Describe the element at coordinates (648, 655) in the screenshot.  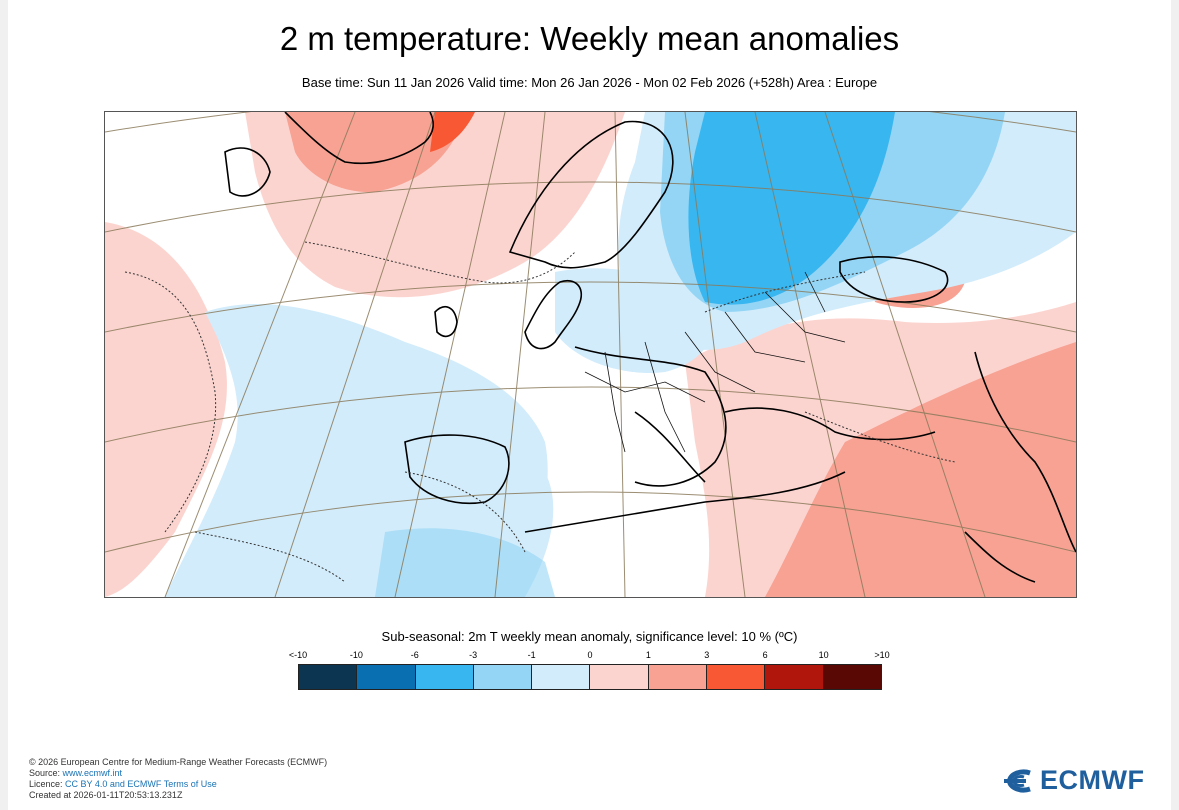
I see `legend-tick-label: 1` at that location.